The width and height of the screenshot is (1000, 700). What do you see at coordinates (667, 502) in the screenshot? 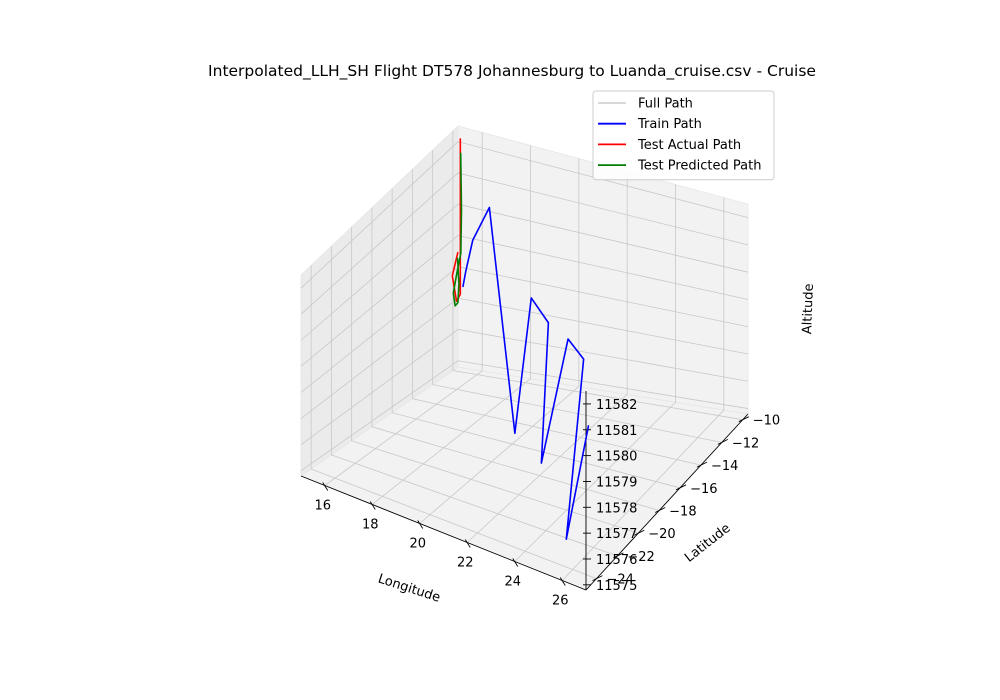
I see `y-axis-line` at bounding box center [667, 502].